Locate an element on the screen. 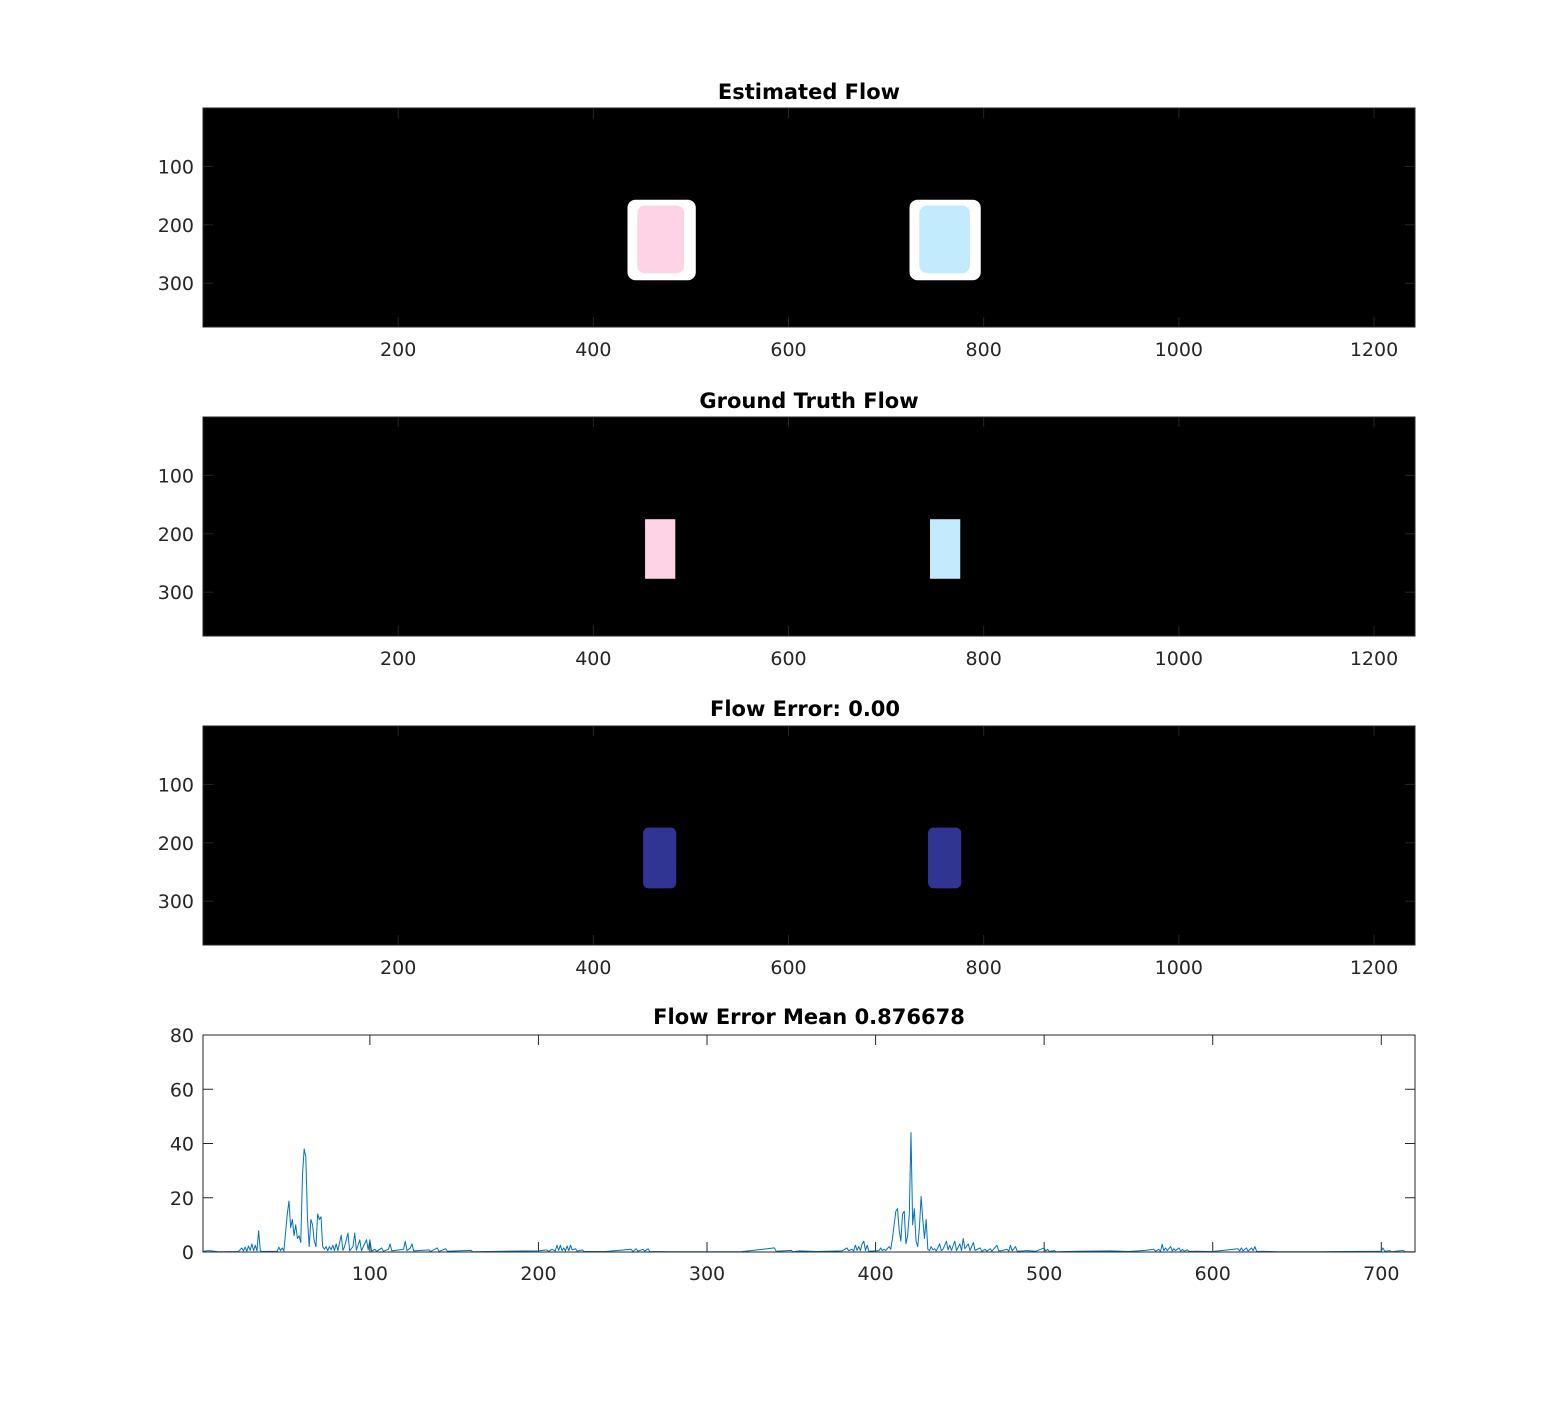  y-tick-label: 80 is located at coordinates (182, 1036).